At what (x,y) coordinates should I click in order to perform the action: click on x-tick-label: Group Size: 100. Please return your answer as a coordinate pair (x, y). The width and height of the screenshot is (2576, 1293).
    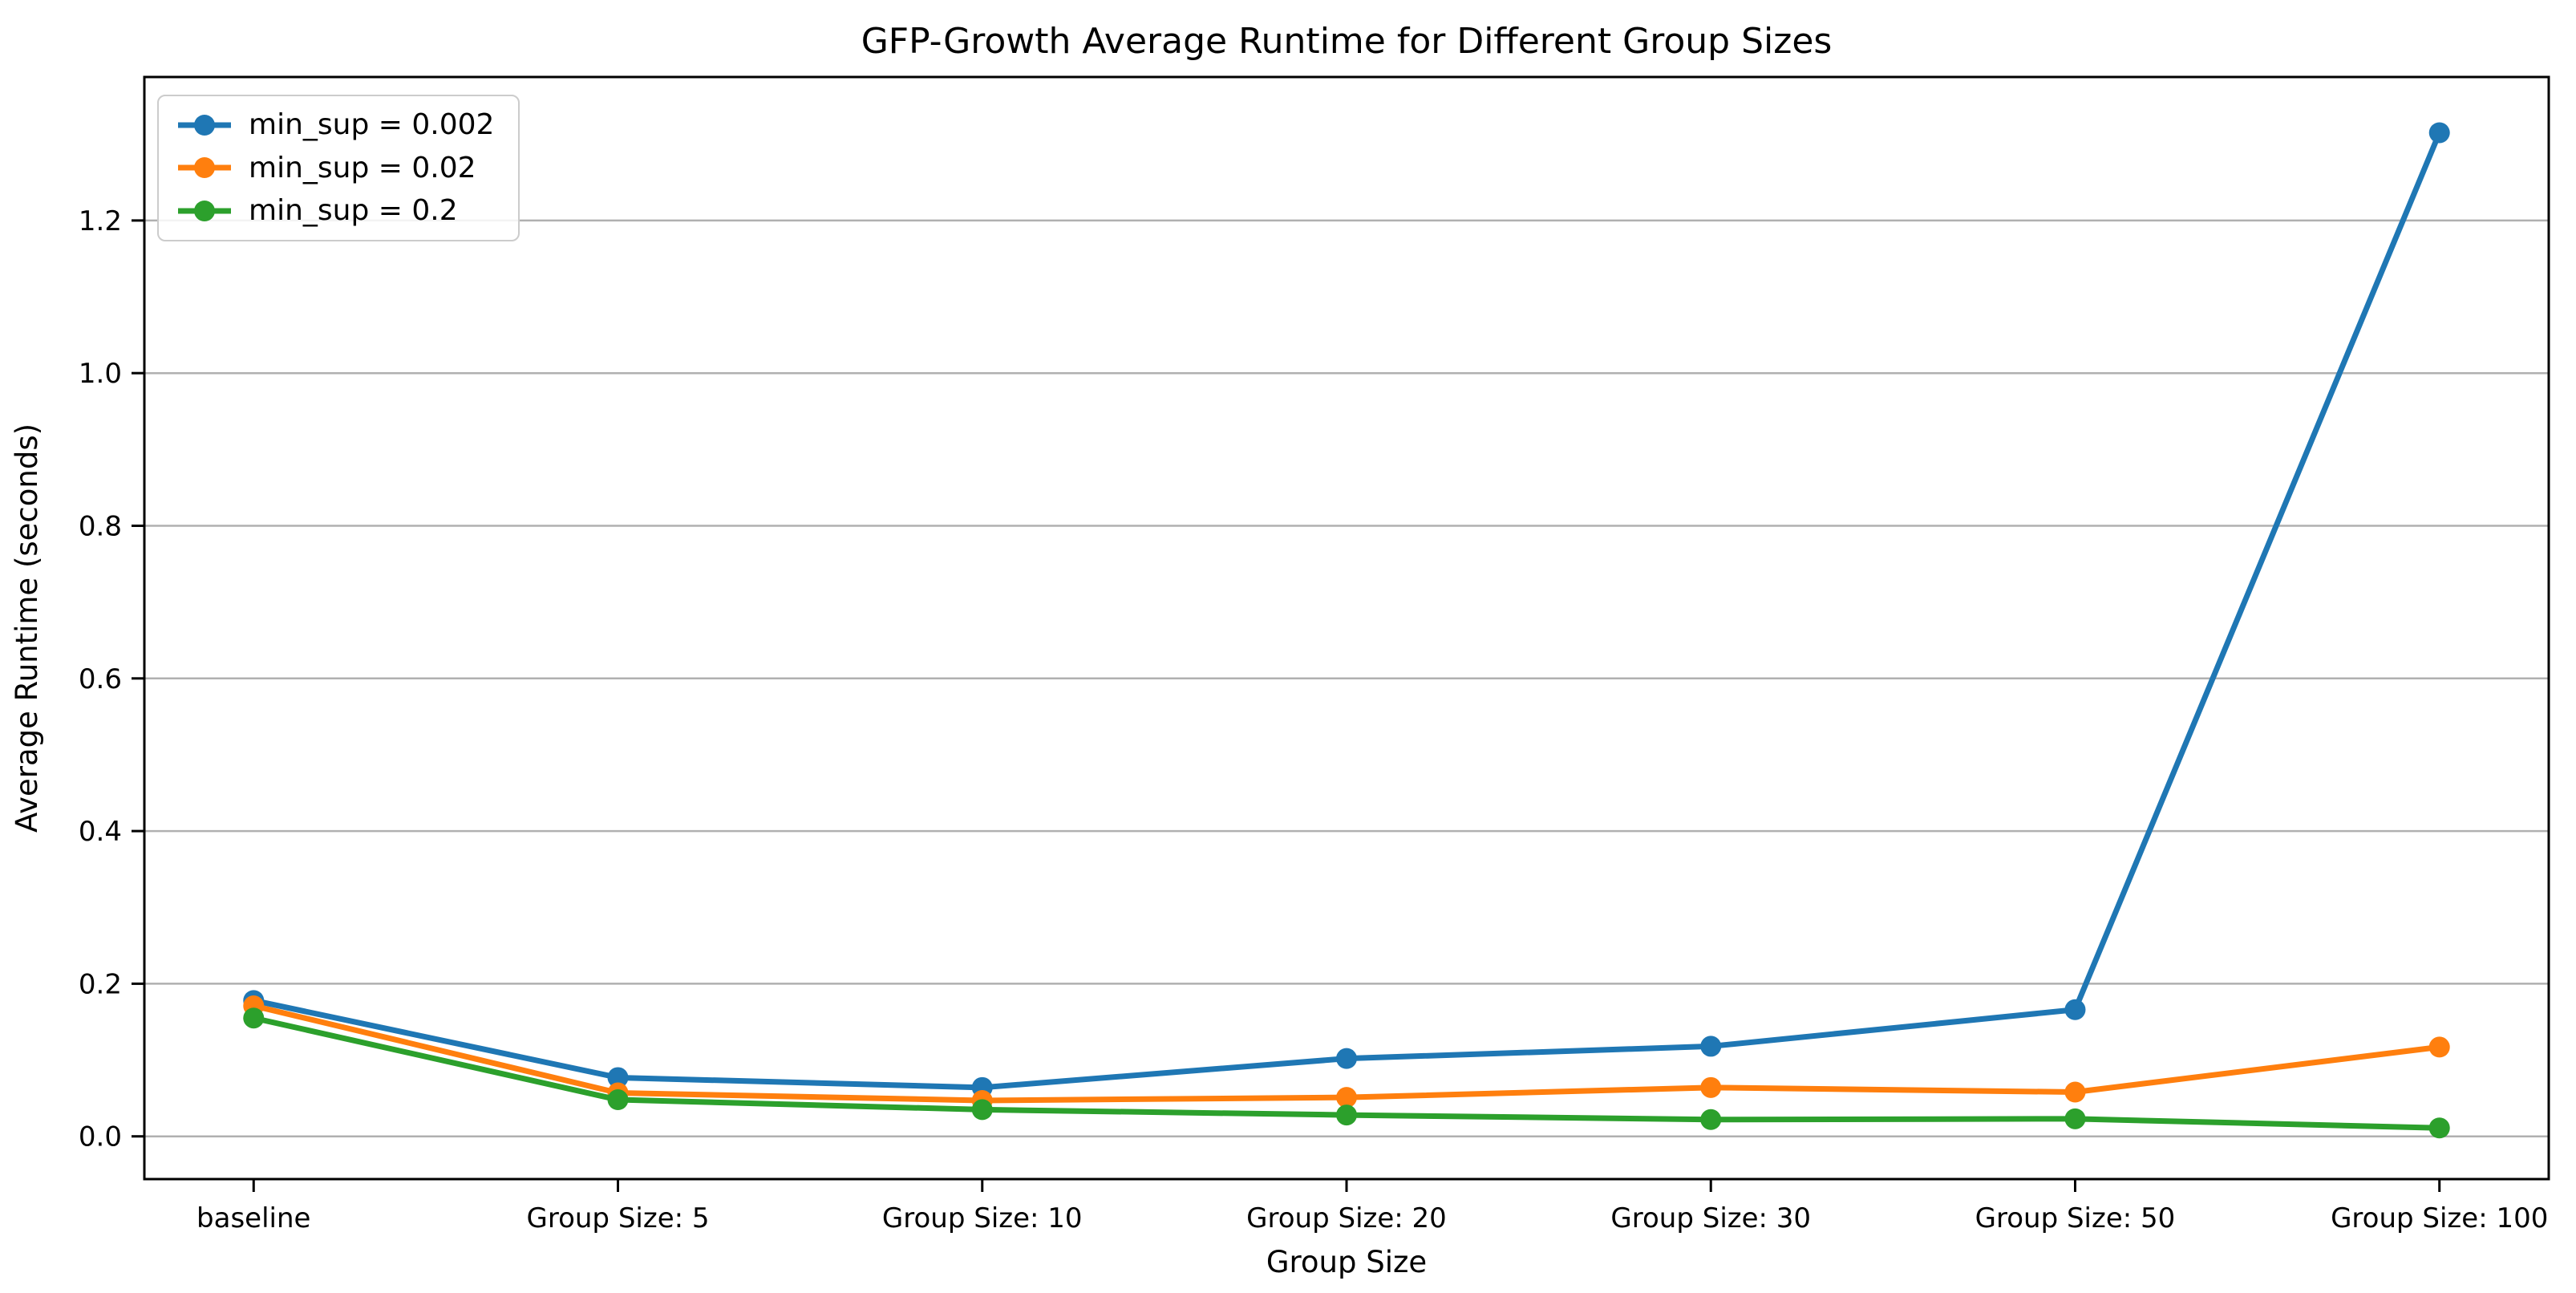
    Looking at the image, I should click on (2439, 1218).